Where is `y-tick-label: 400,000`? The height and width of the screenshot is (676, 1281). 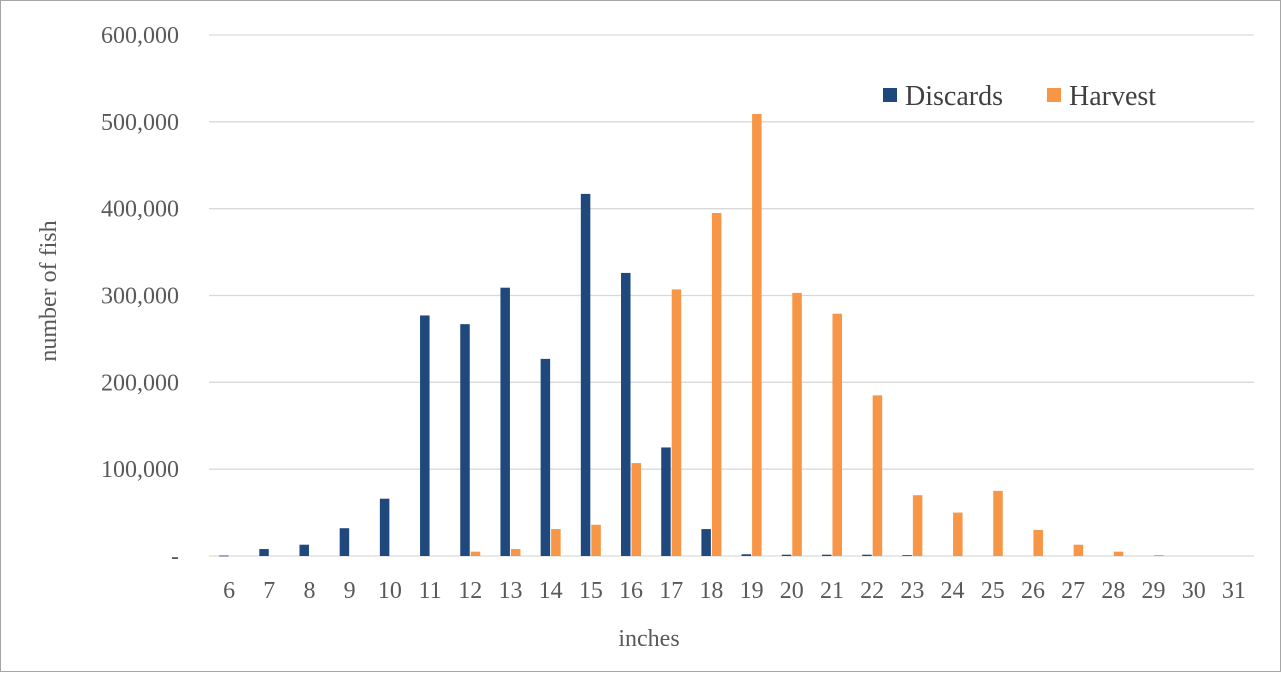
y-tick-label: 400,000 is located at coordinates (140, 210).